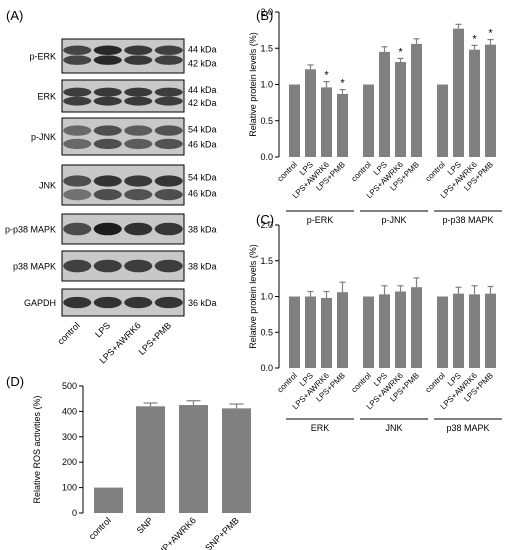 This screenshot has width=506, height=550. I want to click on panel-label-c: (C), so click(265, 219).